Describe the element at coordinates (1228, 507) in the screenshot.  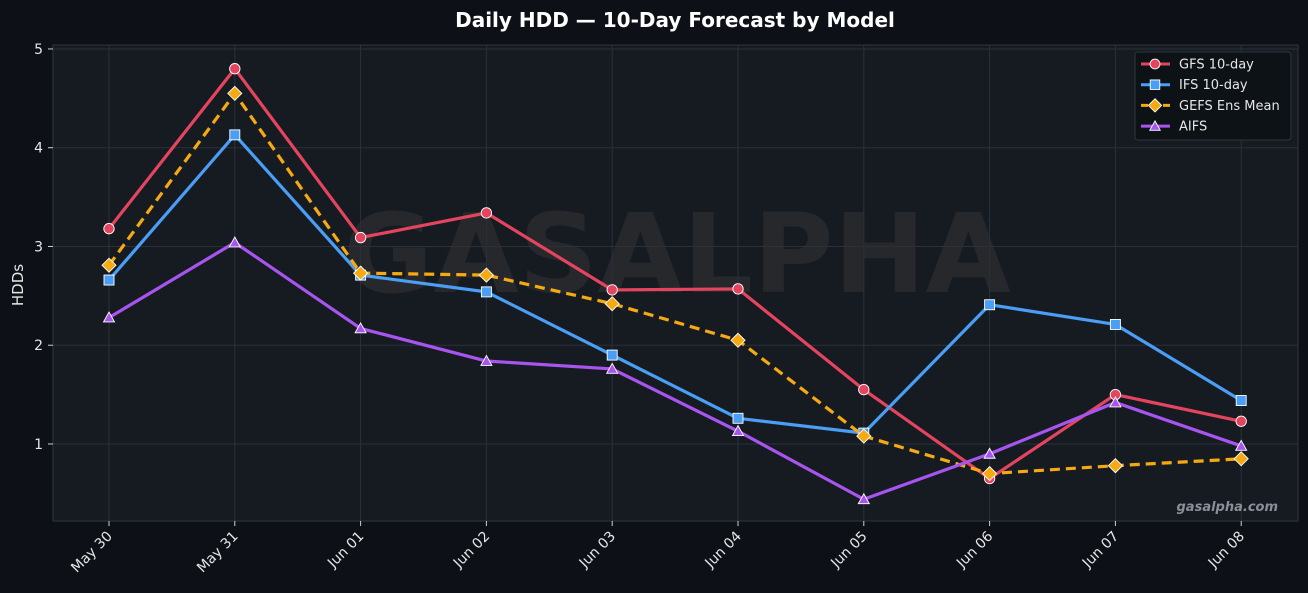
I see `credit-text: gasalpha.com` at that location.